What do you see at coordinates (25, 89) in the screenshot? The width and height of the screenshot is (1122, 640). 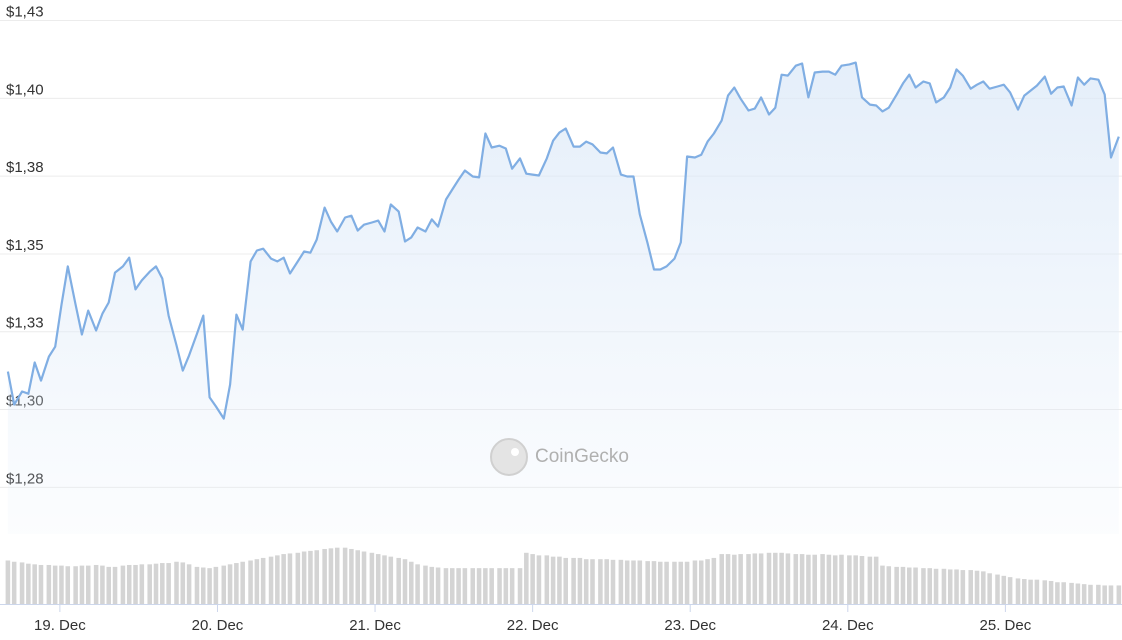 I see `y-tick-label: $1,40` at bounding box center [25, 89].